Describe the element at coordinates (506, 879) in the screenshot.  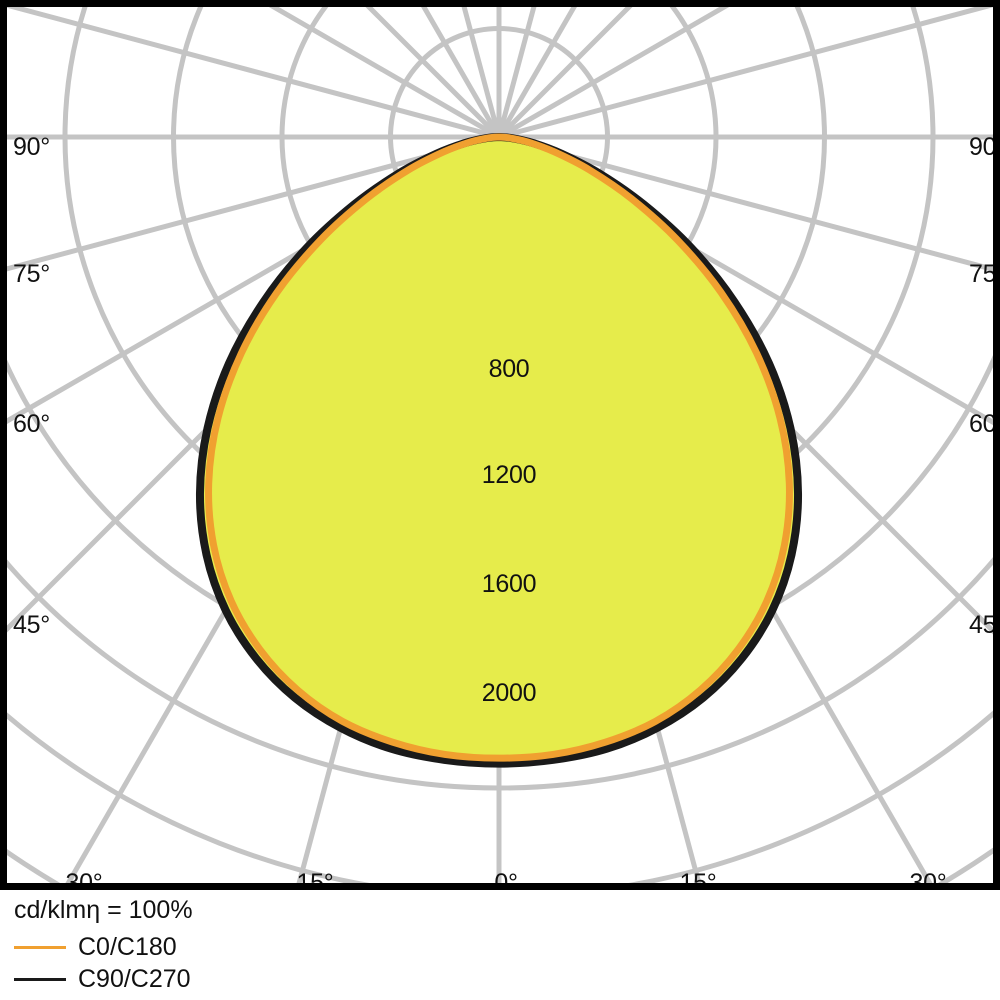
I see `angle-label-bottom-0: 0°` at that location.